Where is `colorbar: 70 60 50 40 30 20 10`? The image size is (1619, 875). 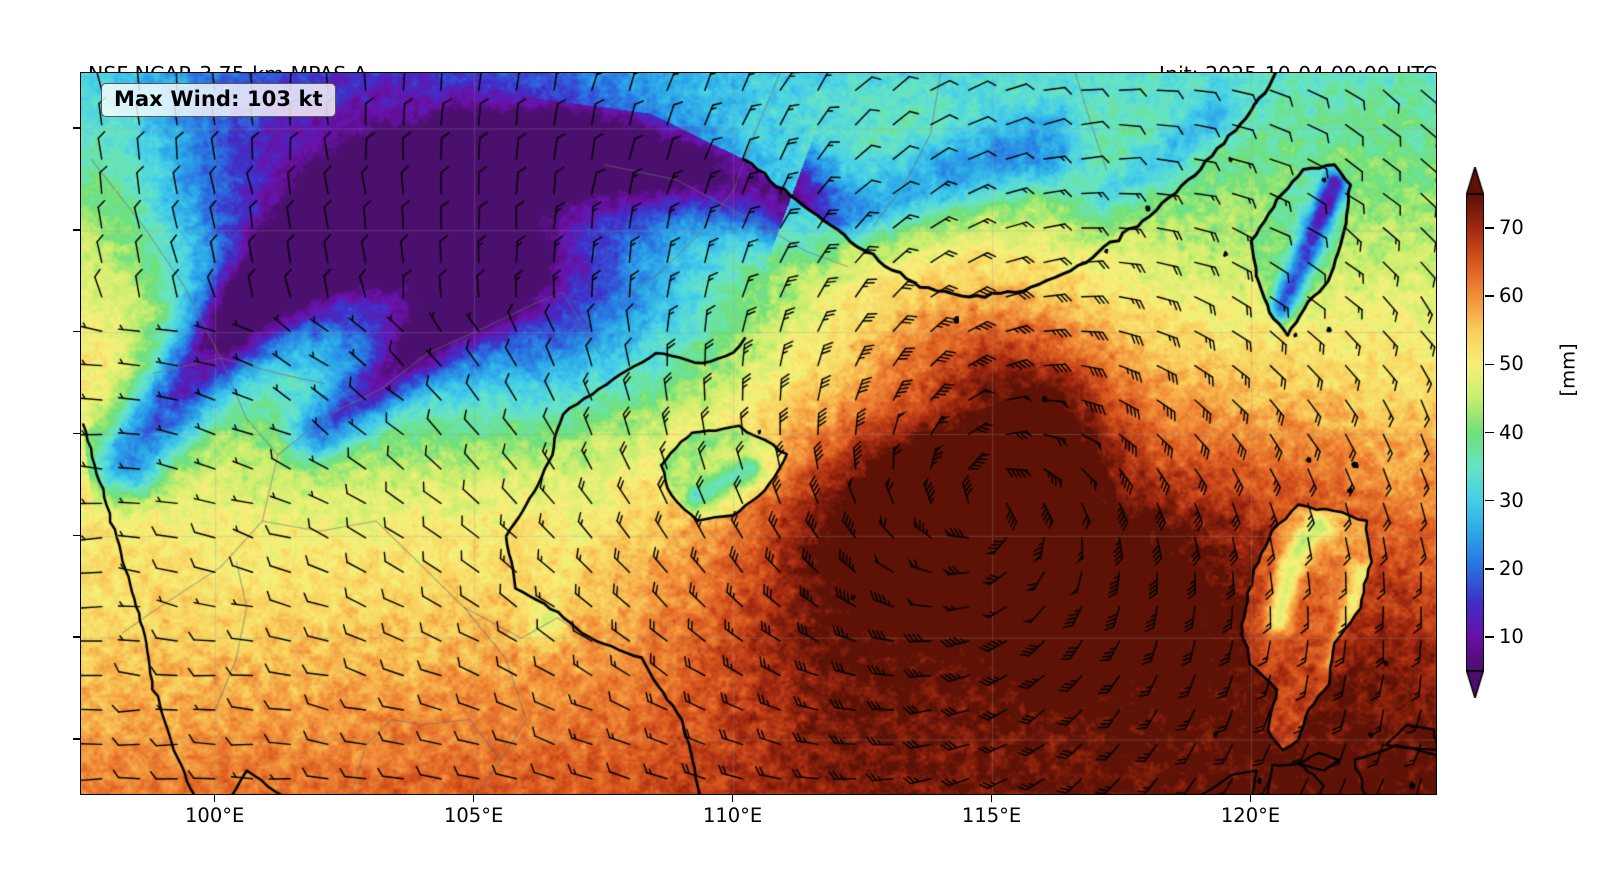
colorbar: 70 60 50 40 30 20 10 is located at coordinates (1493, 432).